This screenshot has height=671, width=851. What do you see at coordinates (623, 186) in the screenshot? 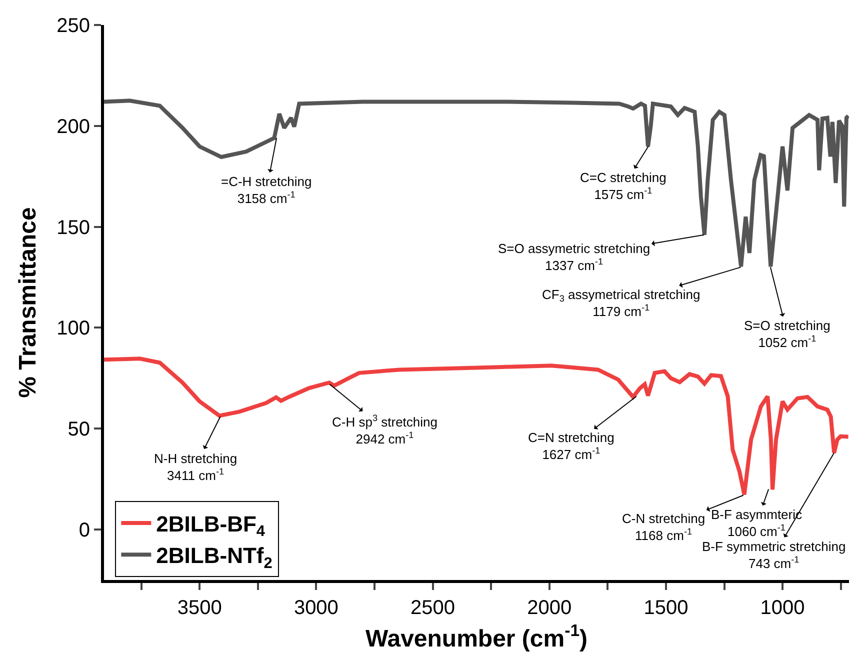
I see `annotation: C=C stretching 1575 cm$^{-1}$` at bounding box center [623, 186].